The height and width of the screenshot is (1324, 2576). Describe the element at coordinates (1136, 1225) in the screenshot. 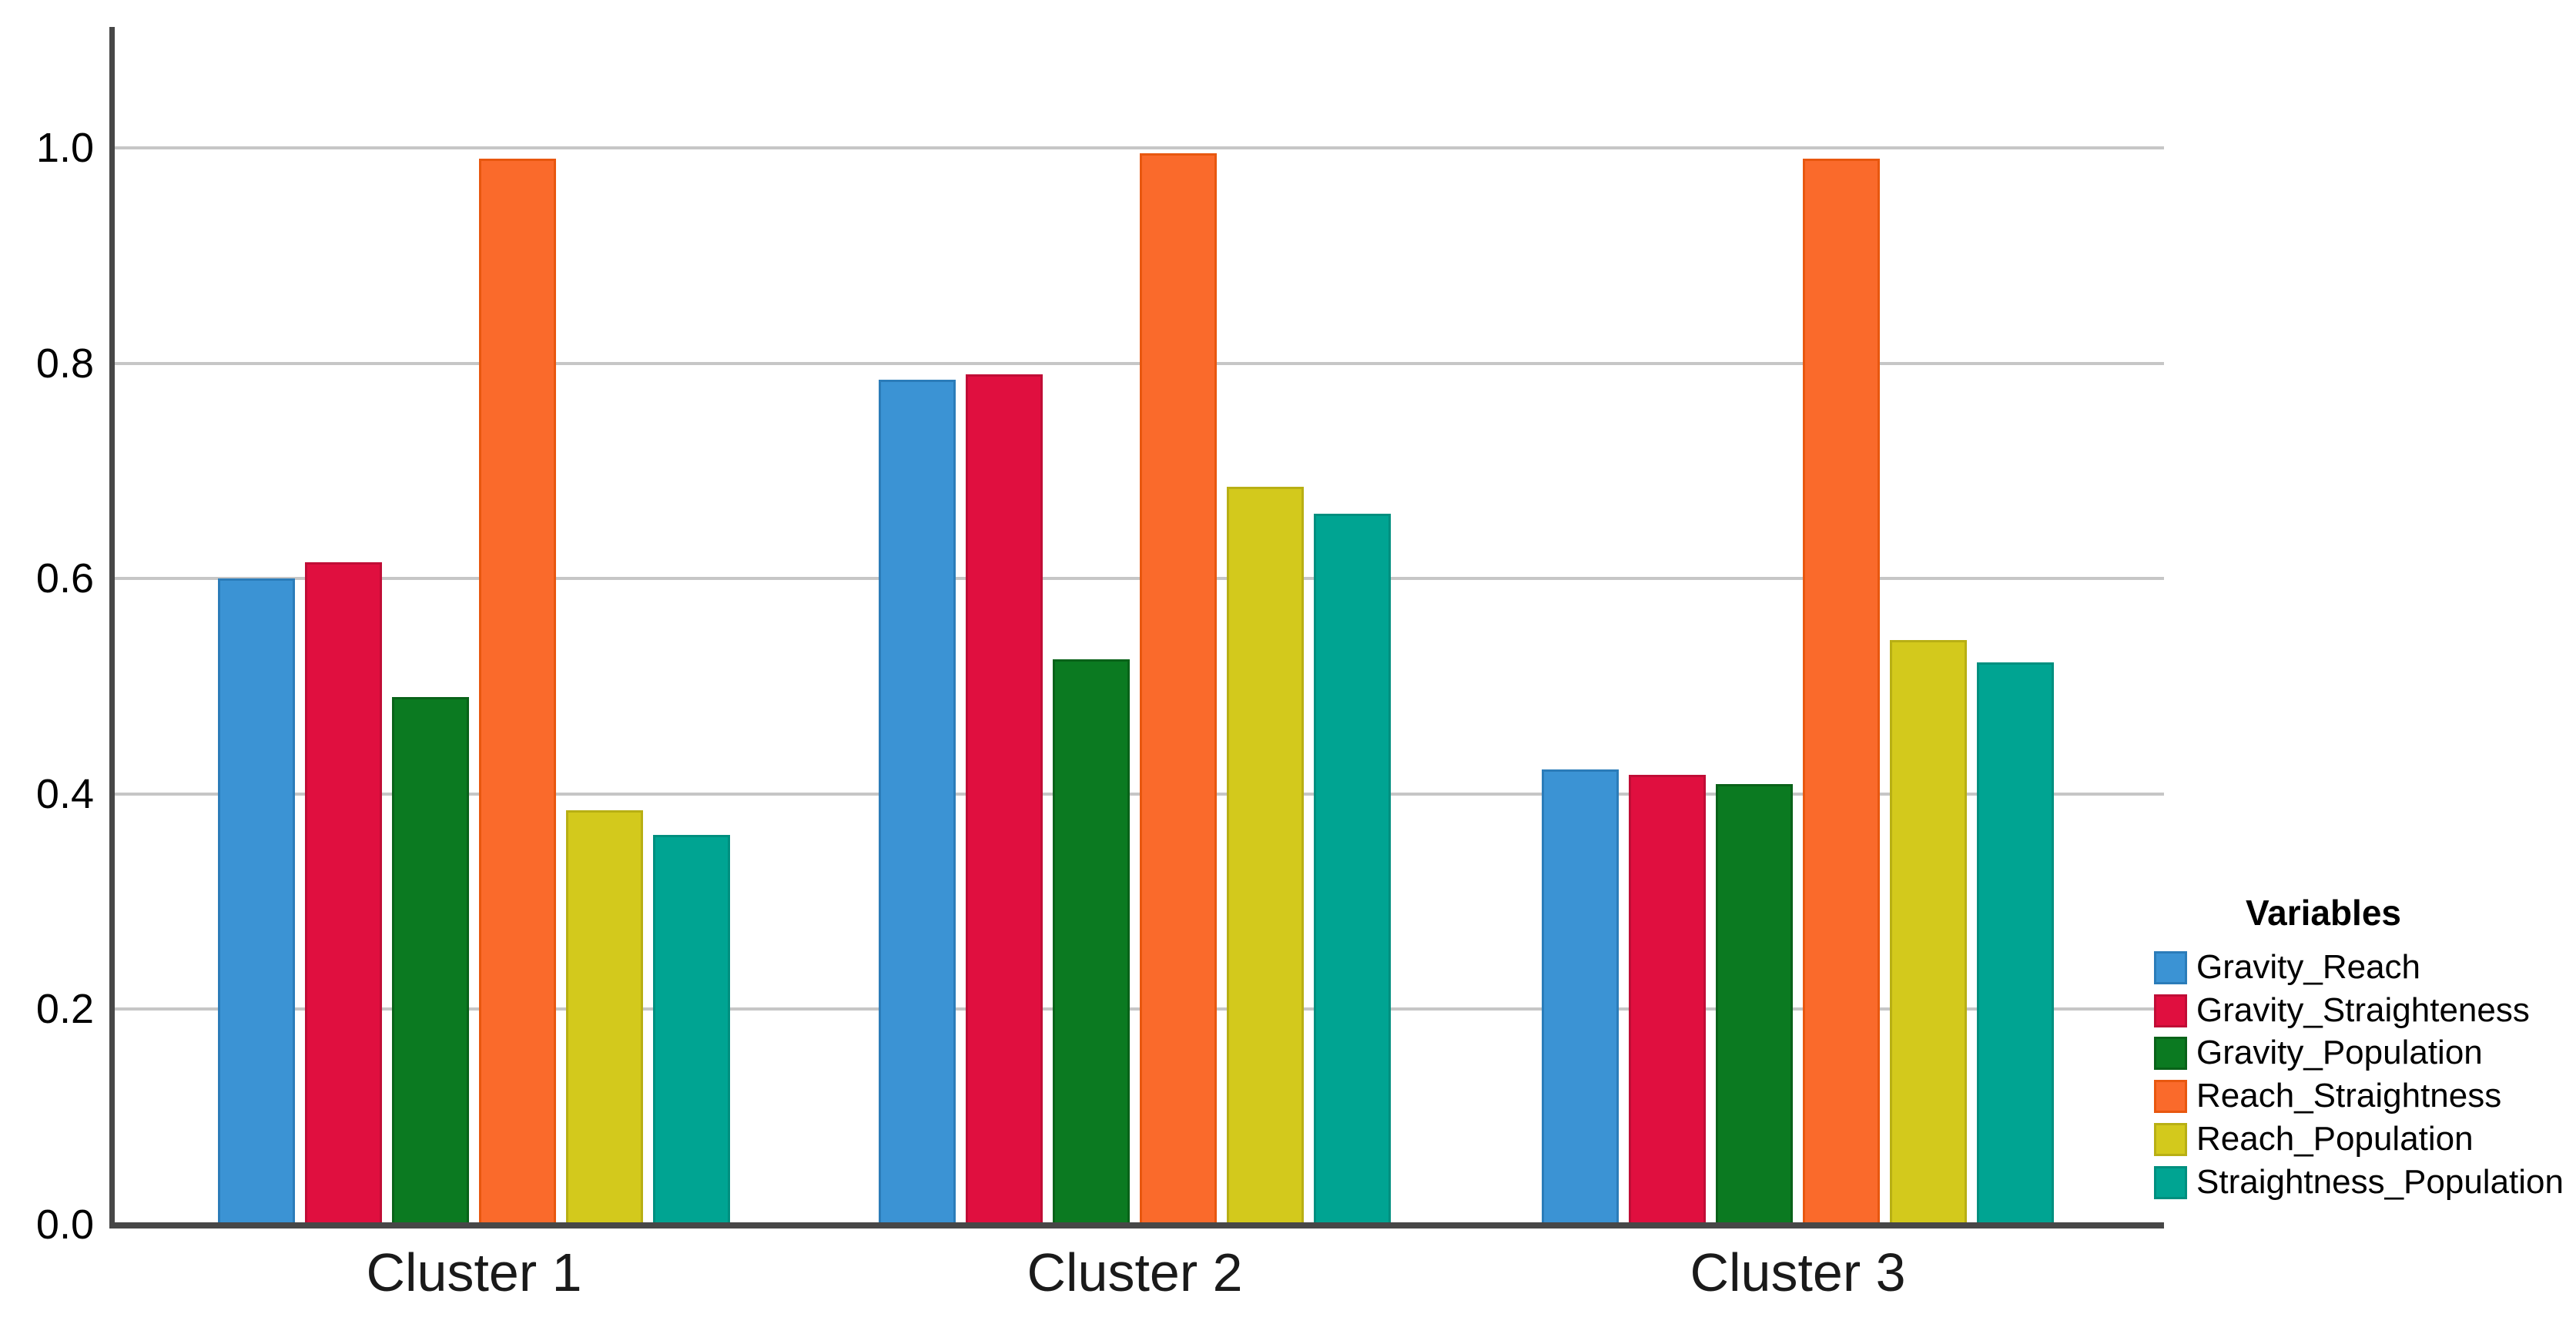

I see `x-axis-line` at that location.